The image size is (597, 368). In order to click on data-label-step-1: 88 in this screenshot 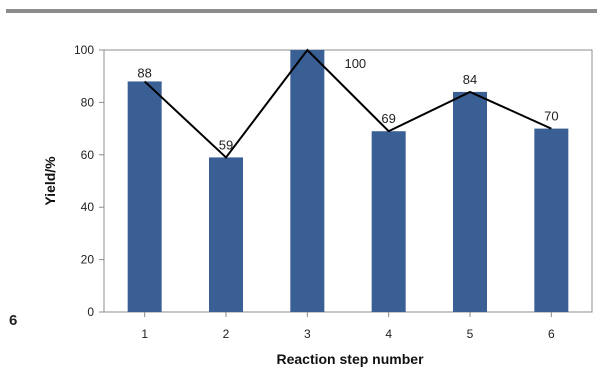, I will do `click(144, 72)`.